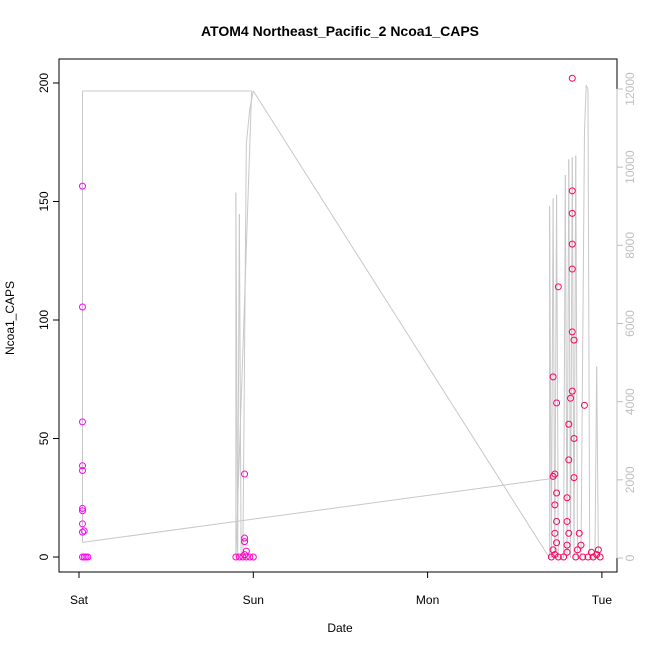 Image resolution: width=650 pixels, height=650 pixels. What do you see at coordinates (630, 89) in the screenshot?
I see `y2-tick-label: 12000` at bounding box center [630, 89].